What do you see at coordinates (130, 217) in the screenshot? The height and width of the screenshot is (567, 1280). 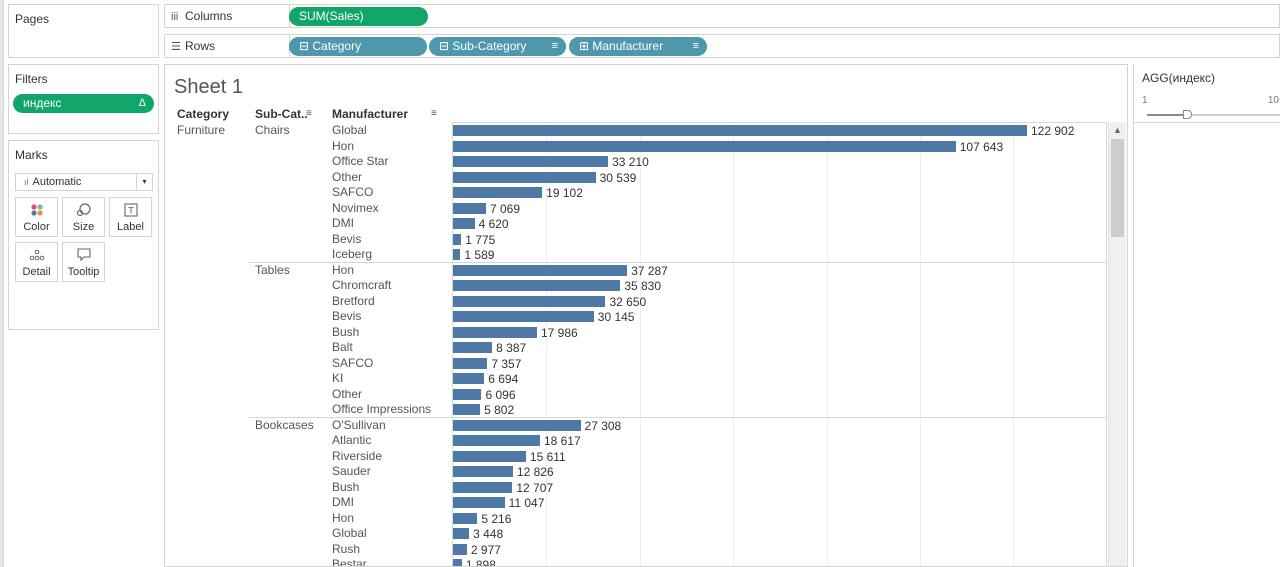 I see `label-button: T Label` at bounding box center [130, 217].